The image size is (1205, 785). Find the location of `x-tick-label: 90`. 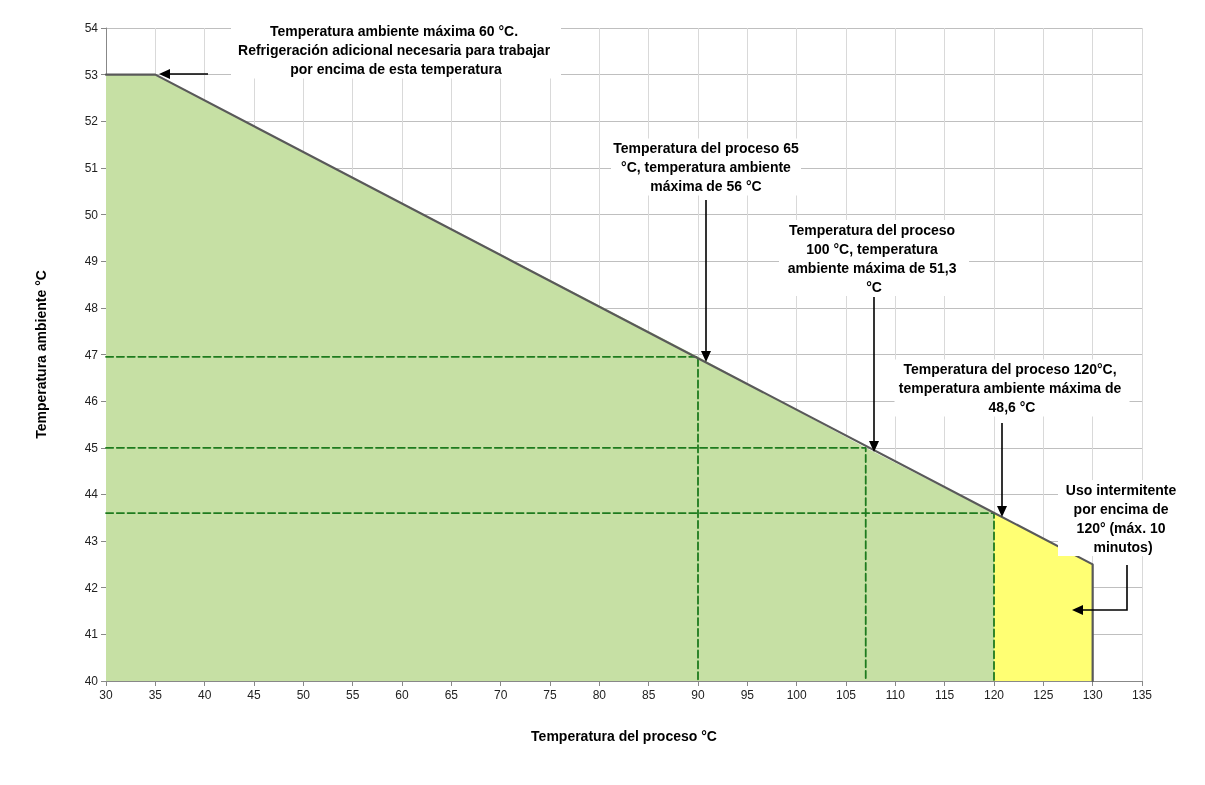

x-tick-label: 90 is located at coordinates (698, 695).